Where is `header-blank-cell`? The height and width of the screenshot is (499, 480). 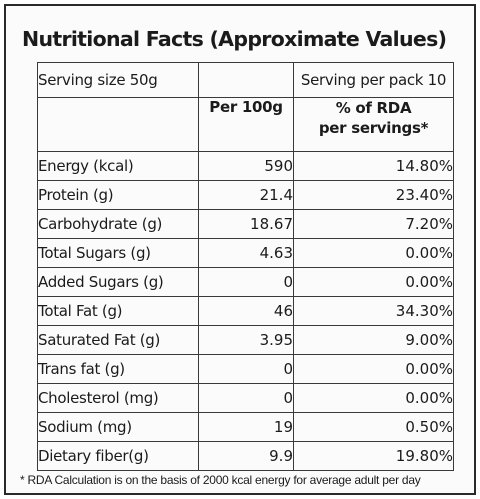
header-blank-cell is located at coordinates (118, 124).